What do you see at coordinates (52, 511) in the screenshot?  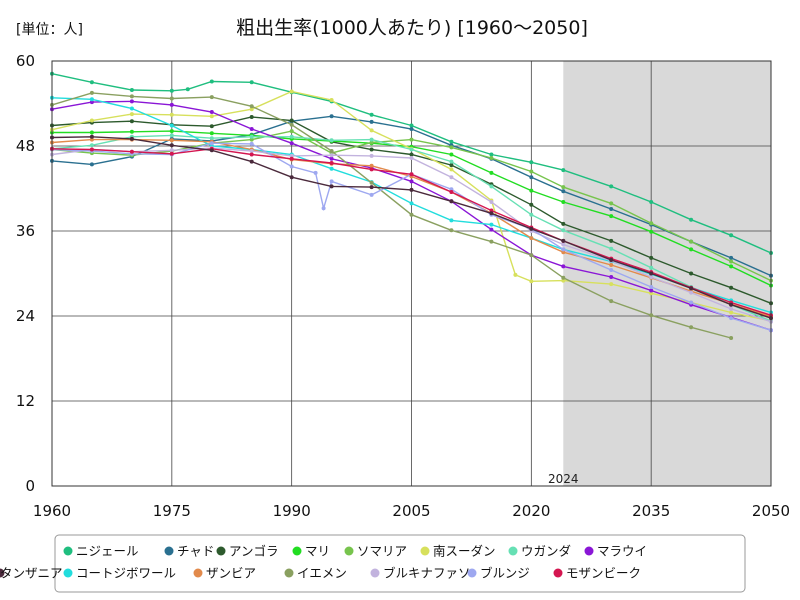 I see `x-tick-label: 1960` at bounding box center [52, 511].